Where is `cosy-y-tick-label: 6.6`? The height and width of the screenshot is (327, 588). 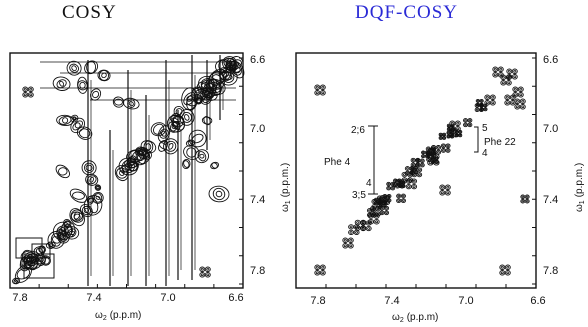
cosy-y-tick-label: 6.6 is located at coordinates (257, 60).